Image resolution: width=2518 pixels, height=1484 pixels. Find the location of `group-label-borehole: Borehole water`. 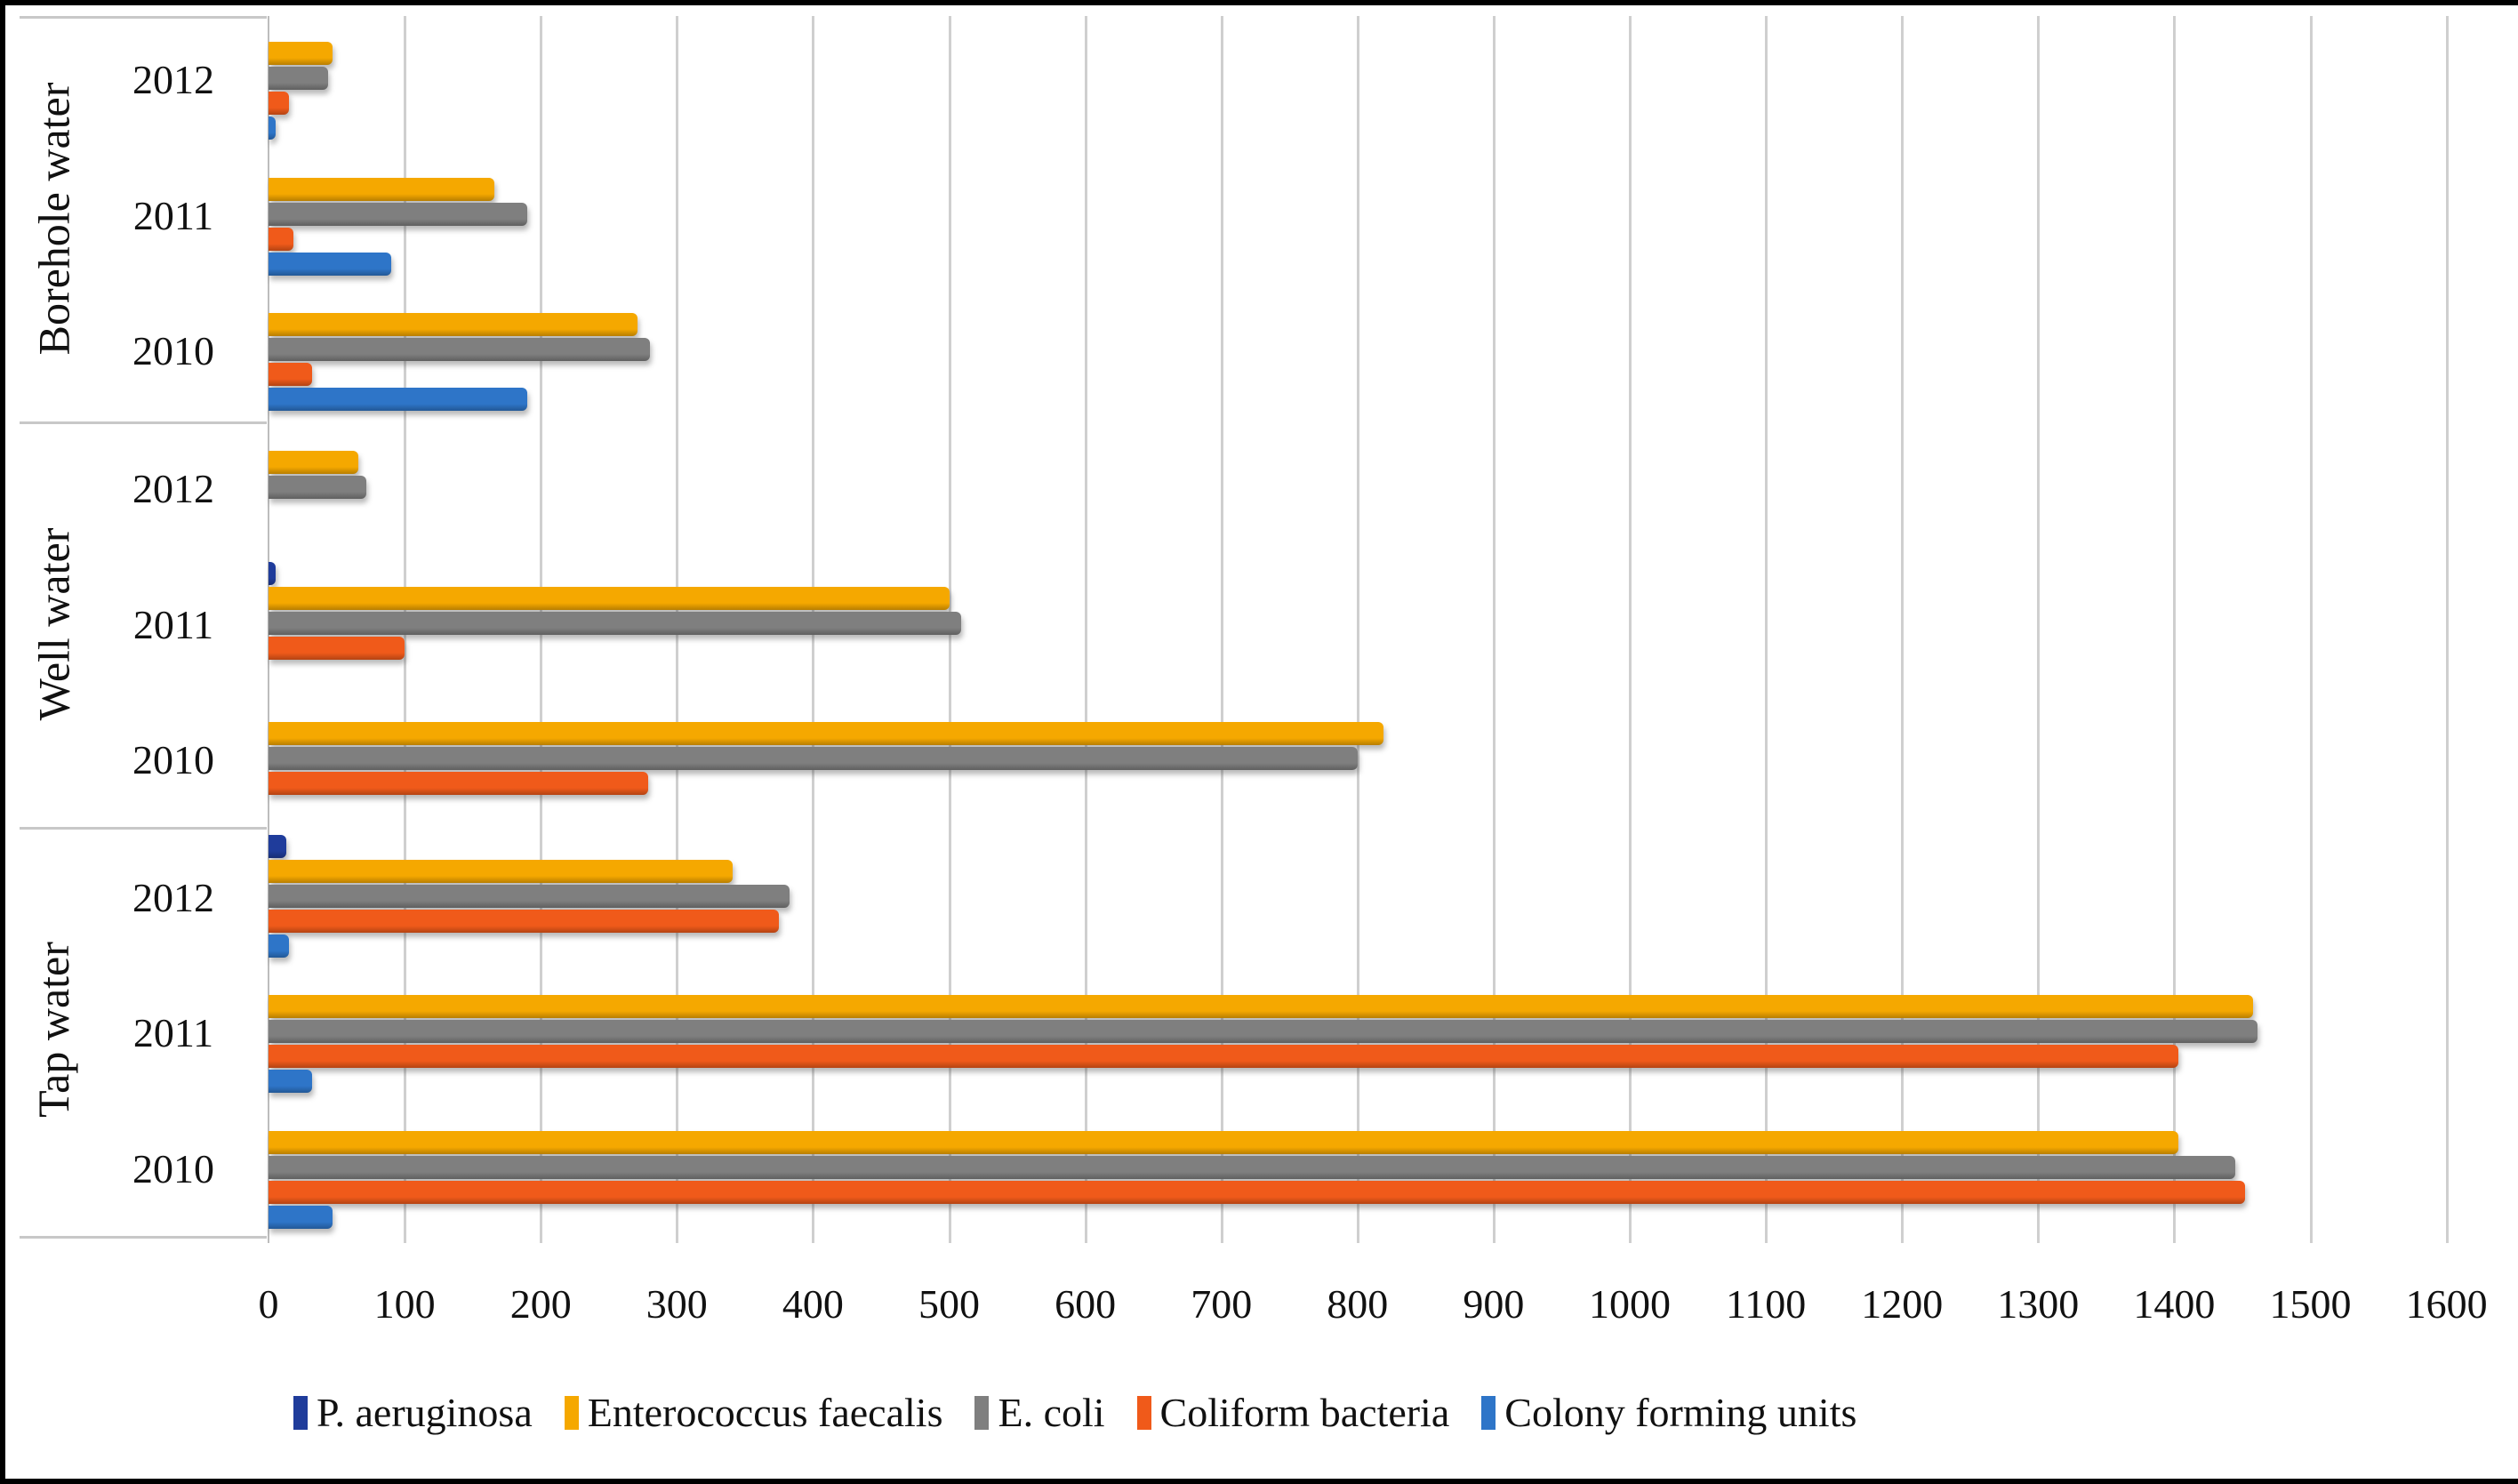

group-label-borehole: Borehole water is located at coordinates (53, 219).